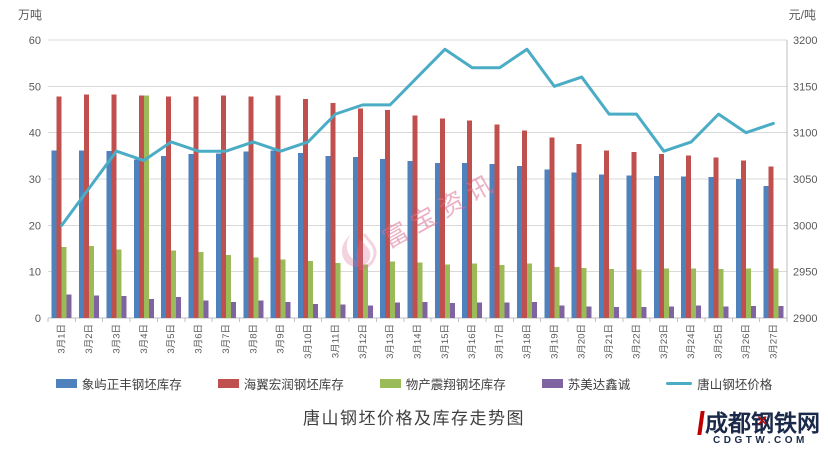 This screenshot has width=828, height=450. What do you see at coordinates (89, 339) in the screenshot?
I see `x-axis-label: 3月2日` at bounding box center [89, 339].